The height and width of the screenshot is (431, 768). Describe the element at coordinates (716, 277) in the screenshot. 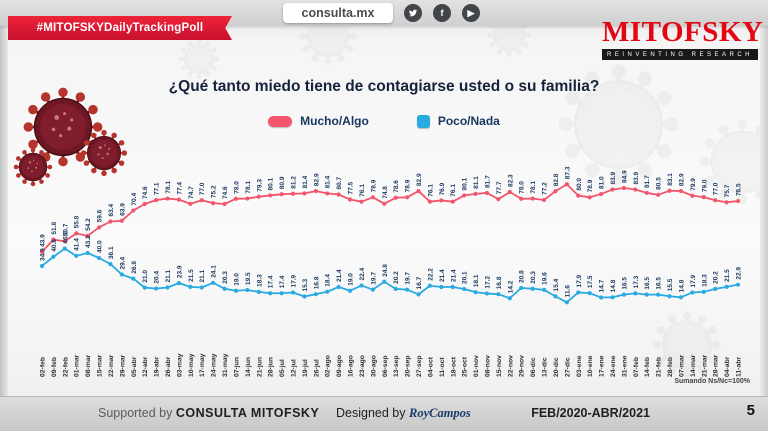

I see `value-label: 20.2` at that location.